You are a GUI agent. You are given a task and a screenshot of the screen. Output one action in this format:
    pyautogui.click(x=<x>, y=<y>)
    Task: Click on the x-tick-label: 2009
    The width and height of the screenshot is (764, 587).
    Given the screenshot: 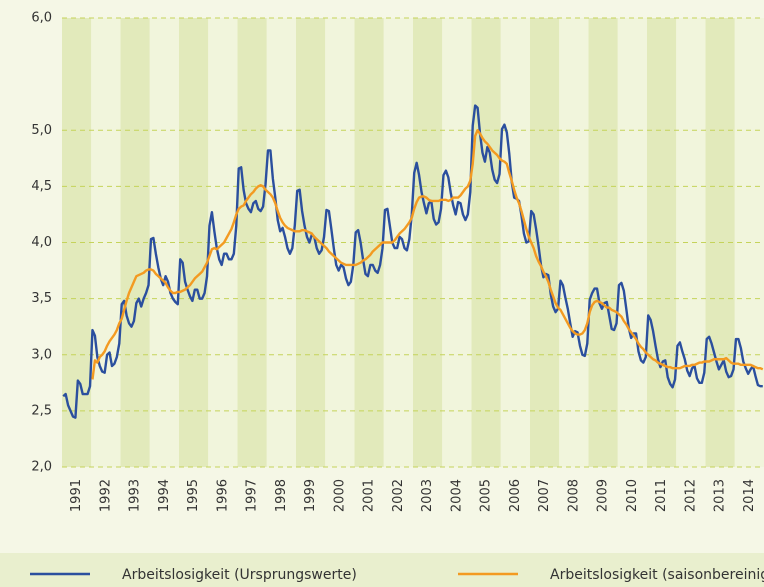 What is the action you would take?
    pyautogui.click(x=603, y=495)
    